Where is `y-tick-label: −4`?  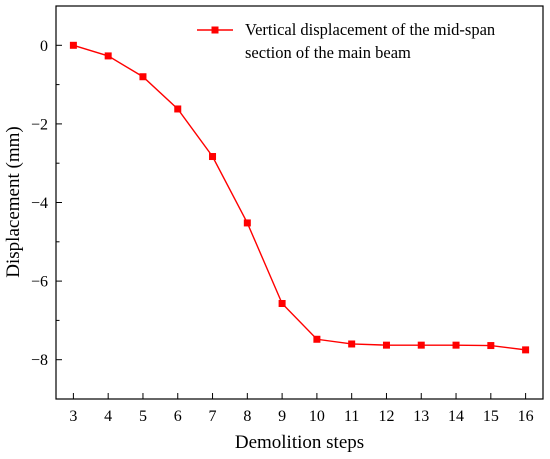
y-tick-label: −4 is located at coordinates (39, 203).